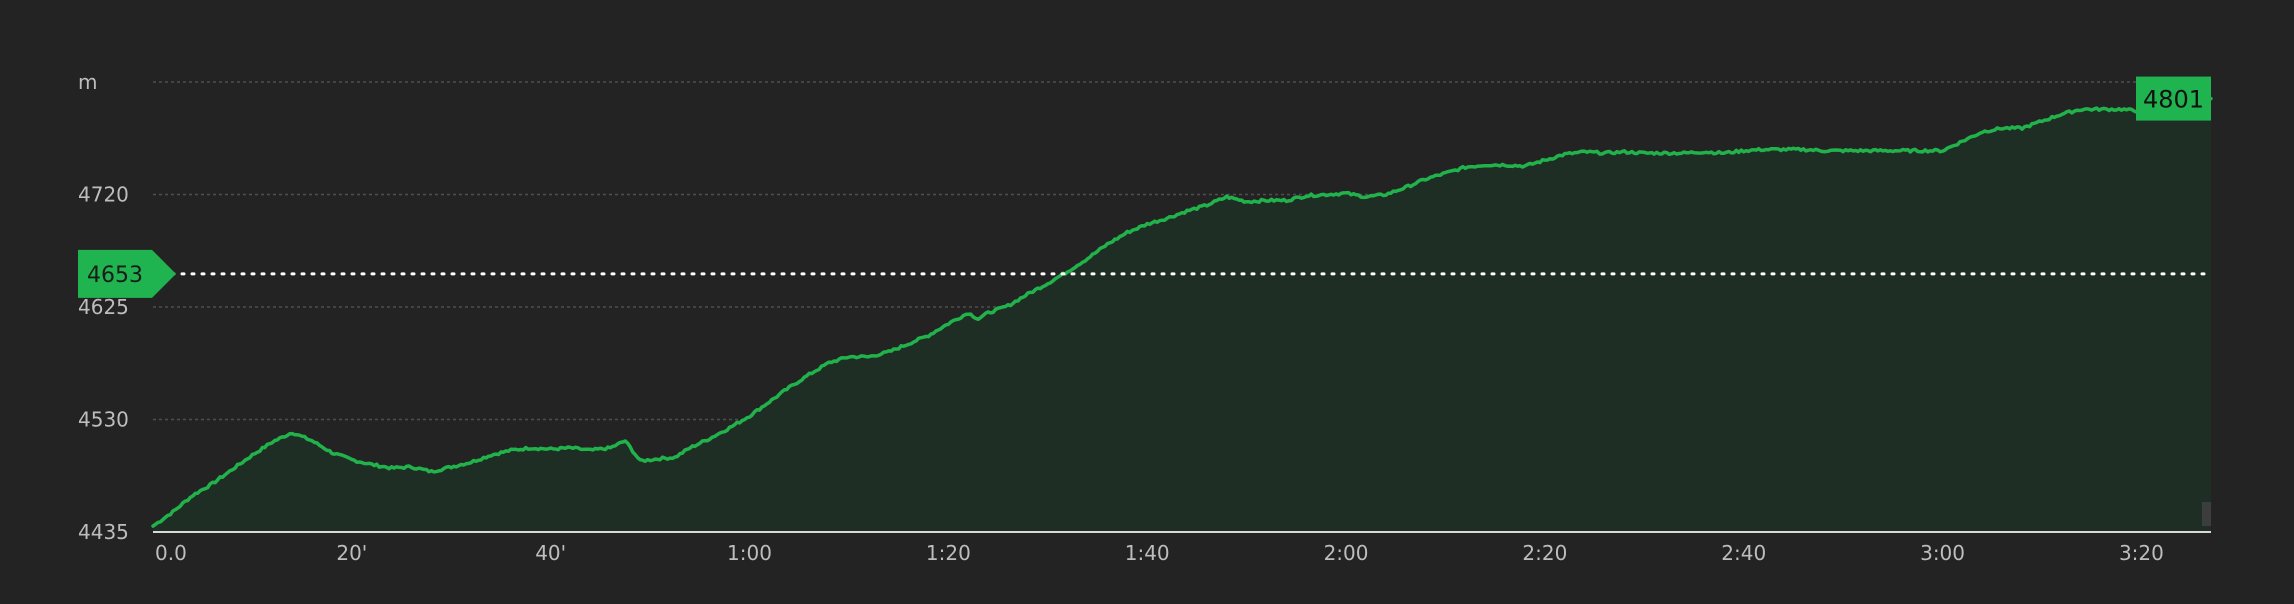  I want to click on x-tick-label: 2:00, so click(1346, 553).